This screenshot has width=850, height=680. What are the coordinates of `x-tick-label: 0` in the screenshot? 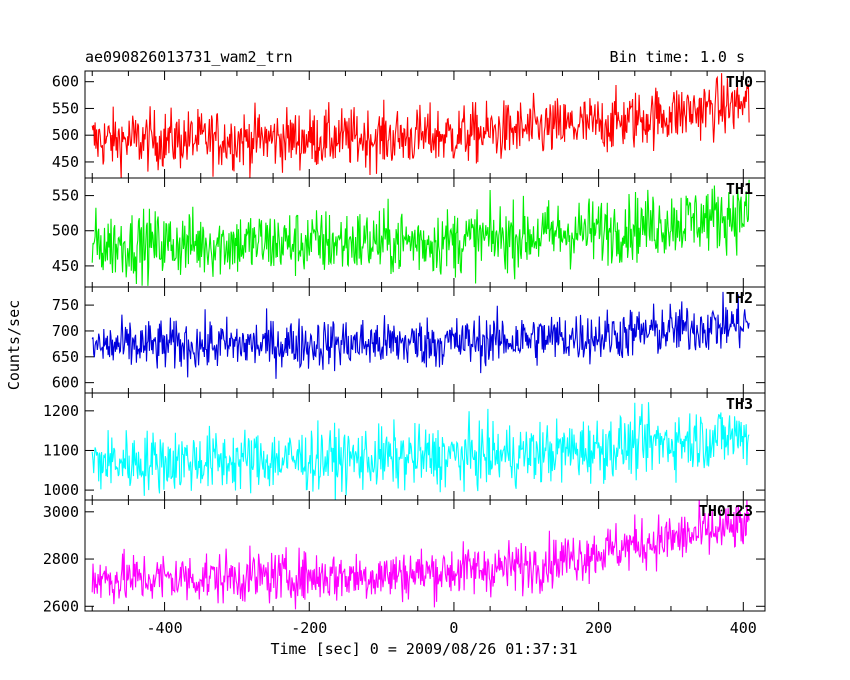 It's located at (453, 628).